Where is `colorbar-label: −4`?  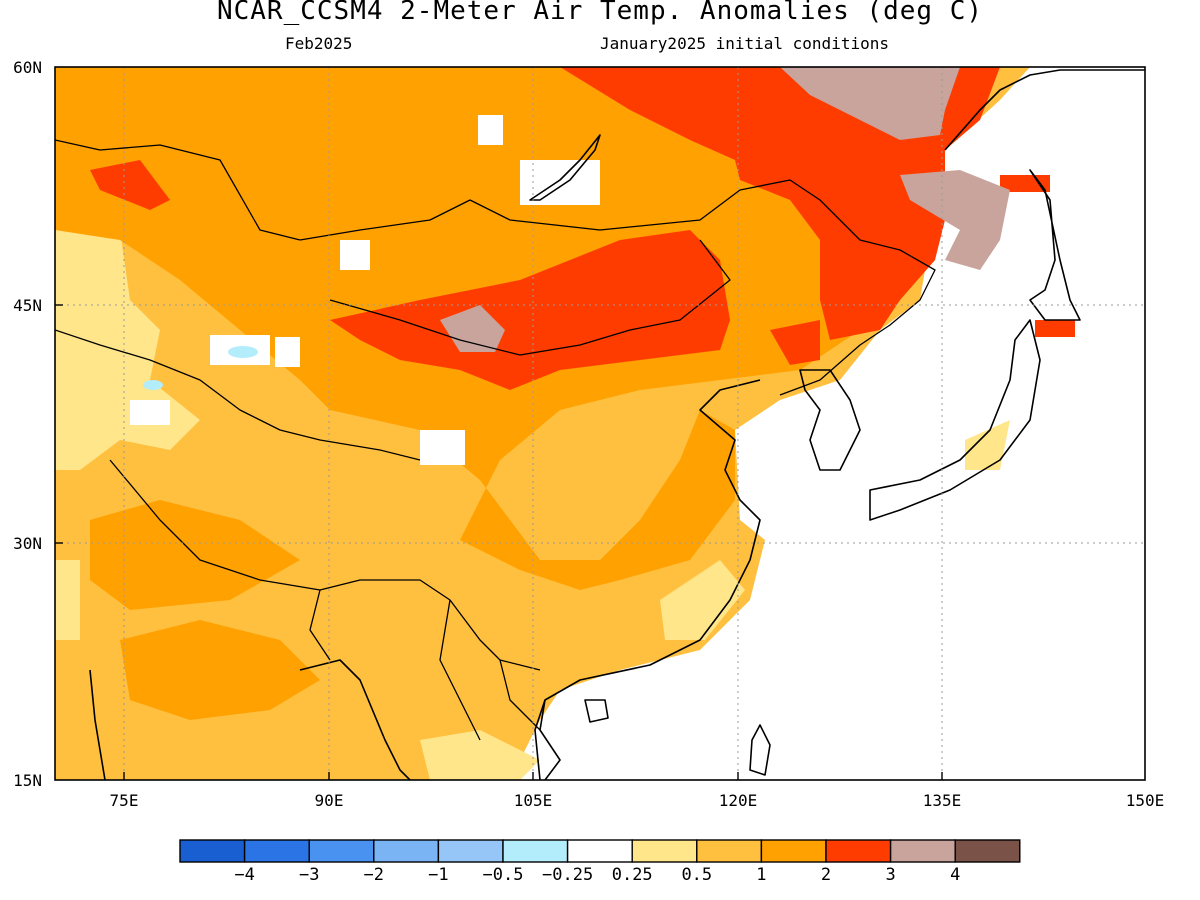 colorbar-label: −4 is located at coordinates (244, 875).